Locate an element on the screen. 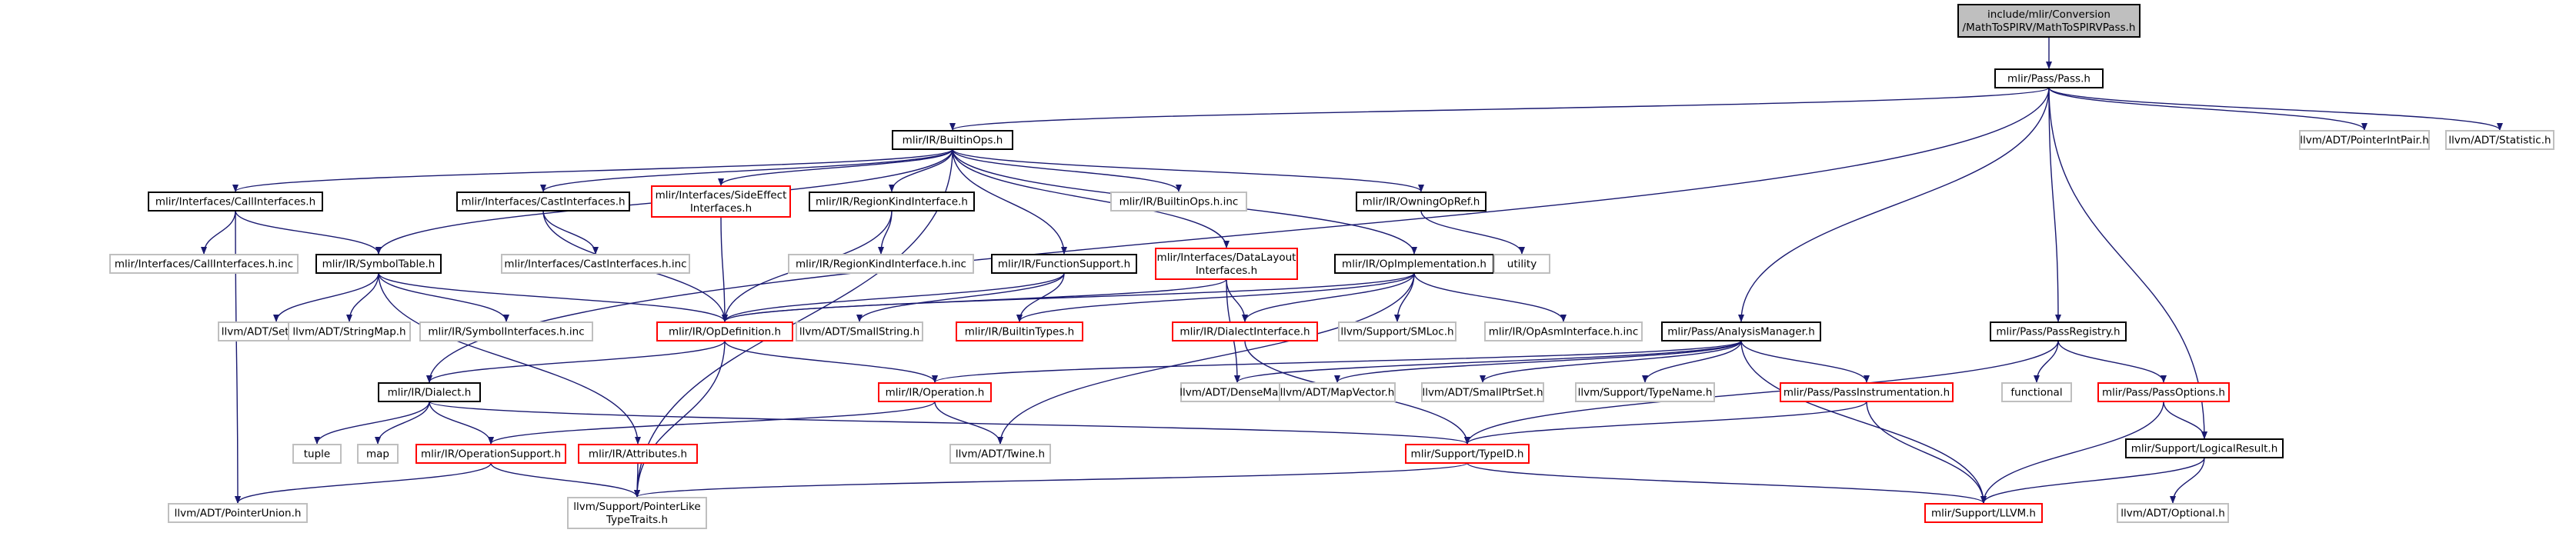  node-pointerliketypetraits-label-line-1: TypeTraits.h is located at coordinates (637, 520).